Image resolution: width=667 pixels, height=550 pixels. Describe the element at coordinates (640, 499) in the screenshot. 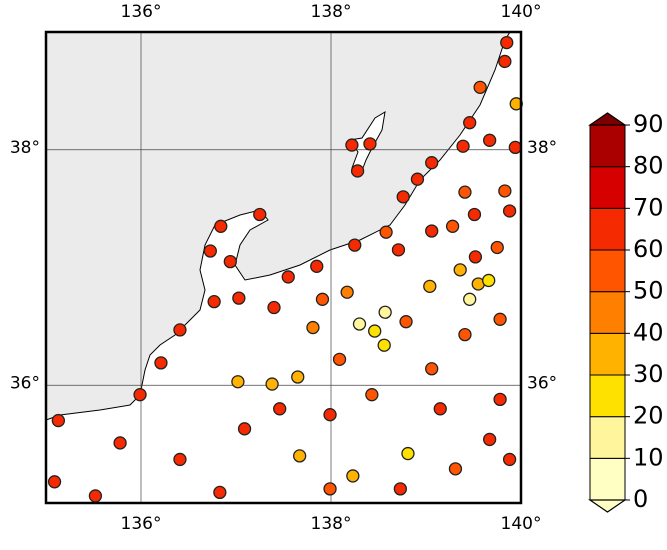

I see `colorbar-tick-label: 0` at that location.